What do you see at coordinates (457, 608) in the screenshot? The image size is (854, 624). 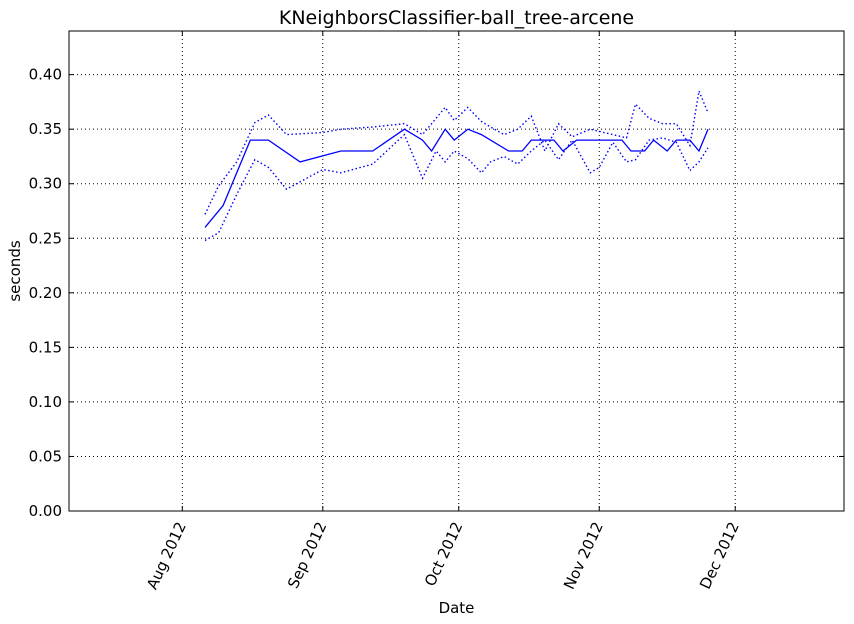 I see `x-axis-label: Date` at bounding box center [457, 608].